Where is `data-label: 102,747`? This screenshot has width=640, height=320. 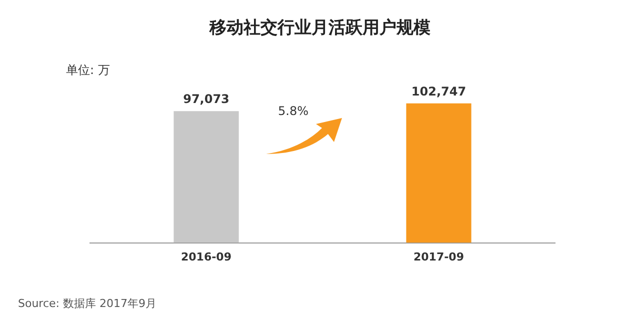 data-label: 102,747 is located at coordinates (438, 91).